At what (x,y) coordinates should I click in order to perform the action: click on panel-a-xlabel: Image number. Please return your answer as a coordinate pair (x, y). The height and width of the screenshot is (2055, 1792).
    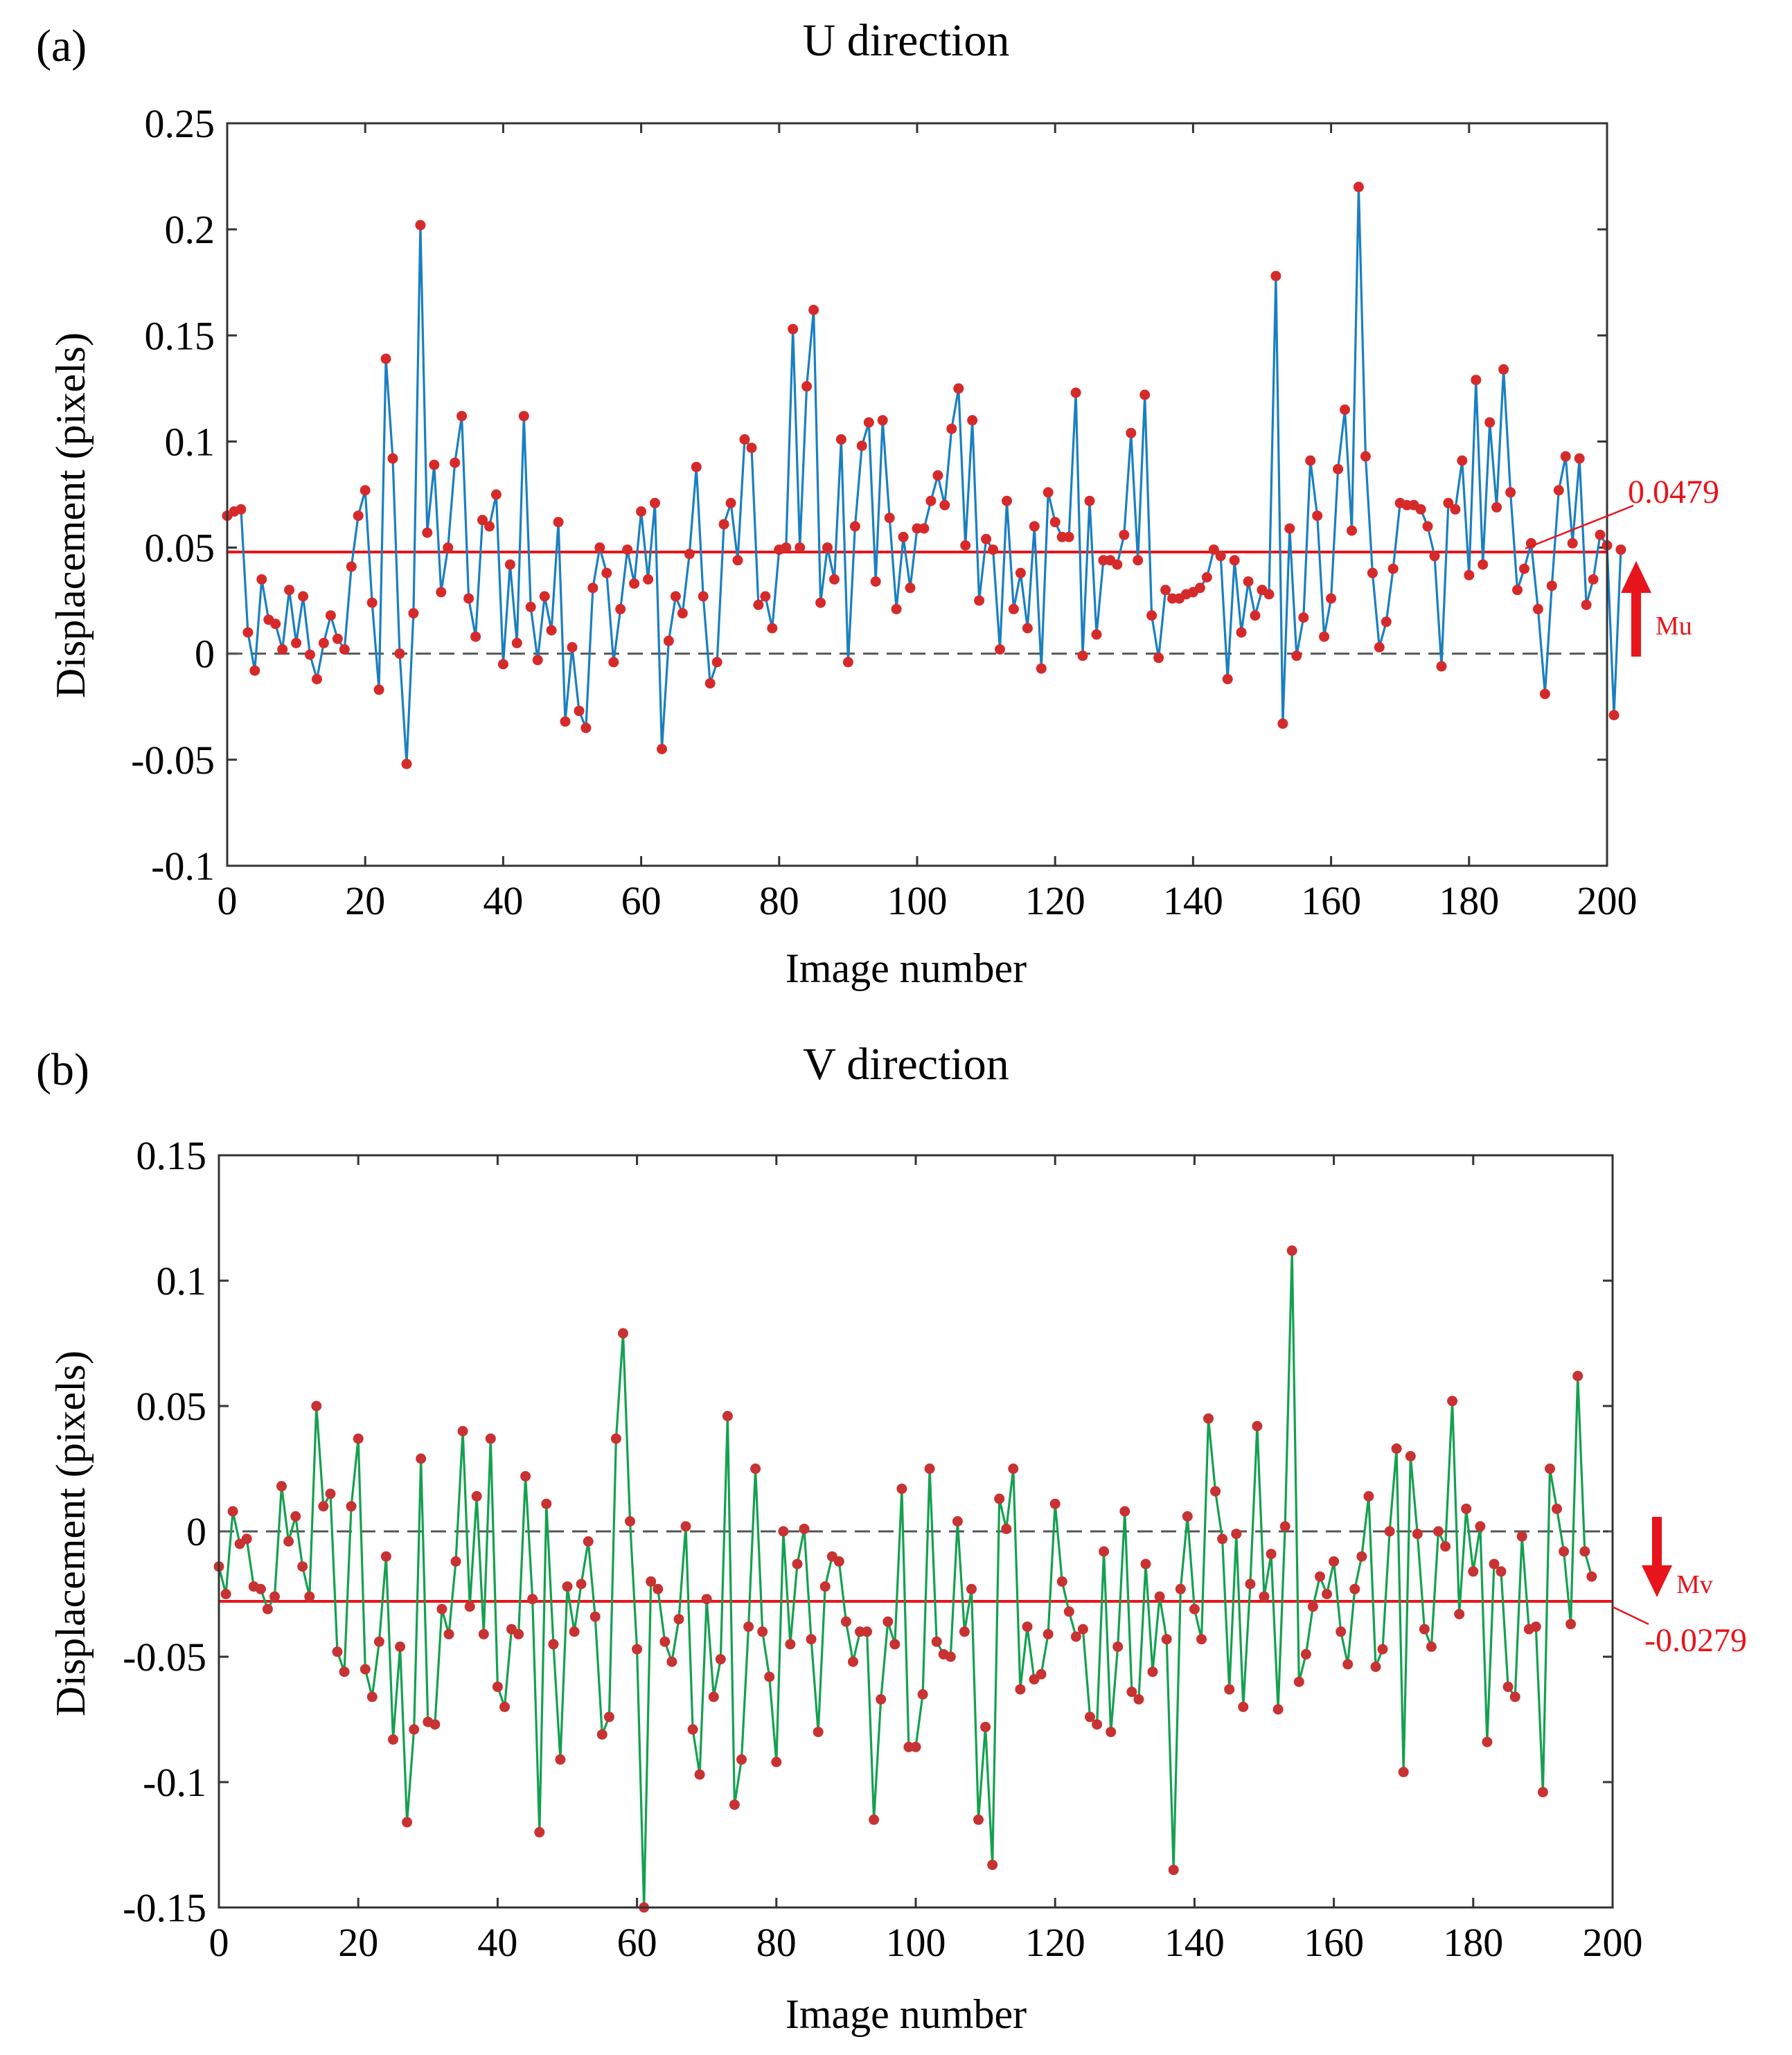
    Looking at the image, I should click on (906, 968).